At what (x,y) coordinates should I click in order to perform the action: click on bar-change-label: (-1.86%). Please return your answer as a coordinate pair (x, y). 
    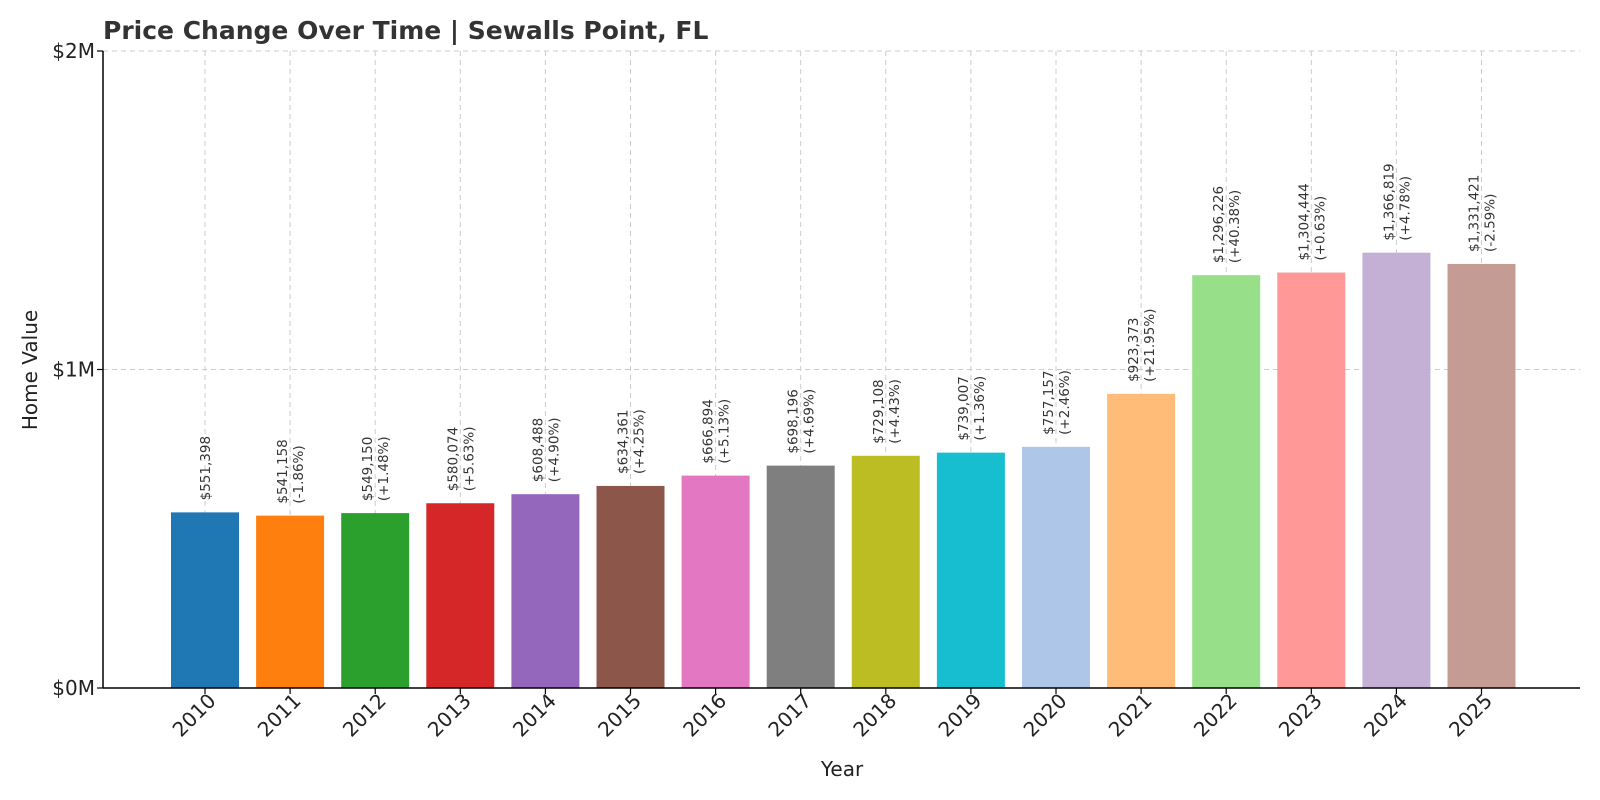
    Looking at the image, I should click on (299, 474).